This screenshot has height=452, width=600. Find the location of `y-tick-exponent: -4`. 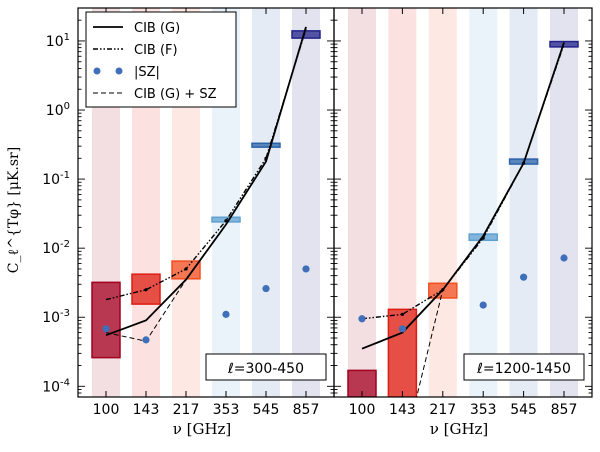

y-tick-exponent: -4 is located at coordinates (65, 382).